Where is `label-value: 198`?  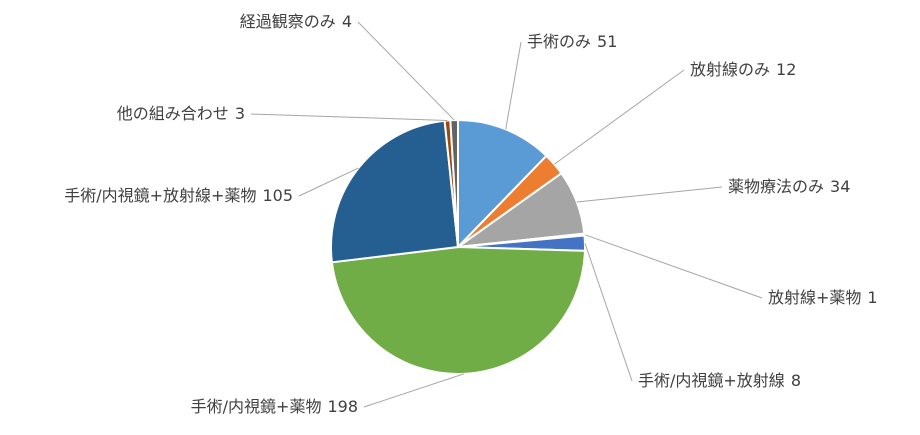
label-value: 198 is located at coordinates (342, 406).